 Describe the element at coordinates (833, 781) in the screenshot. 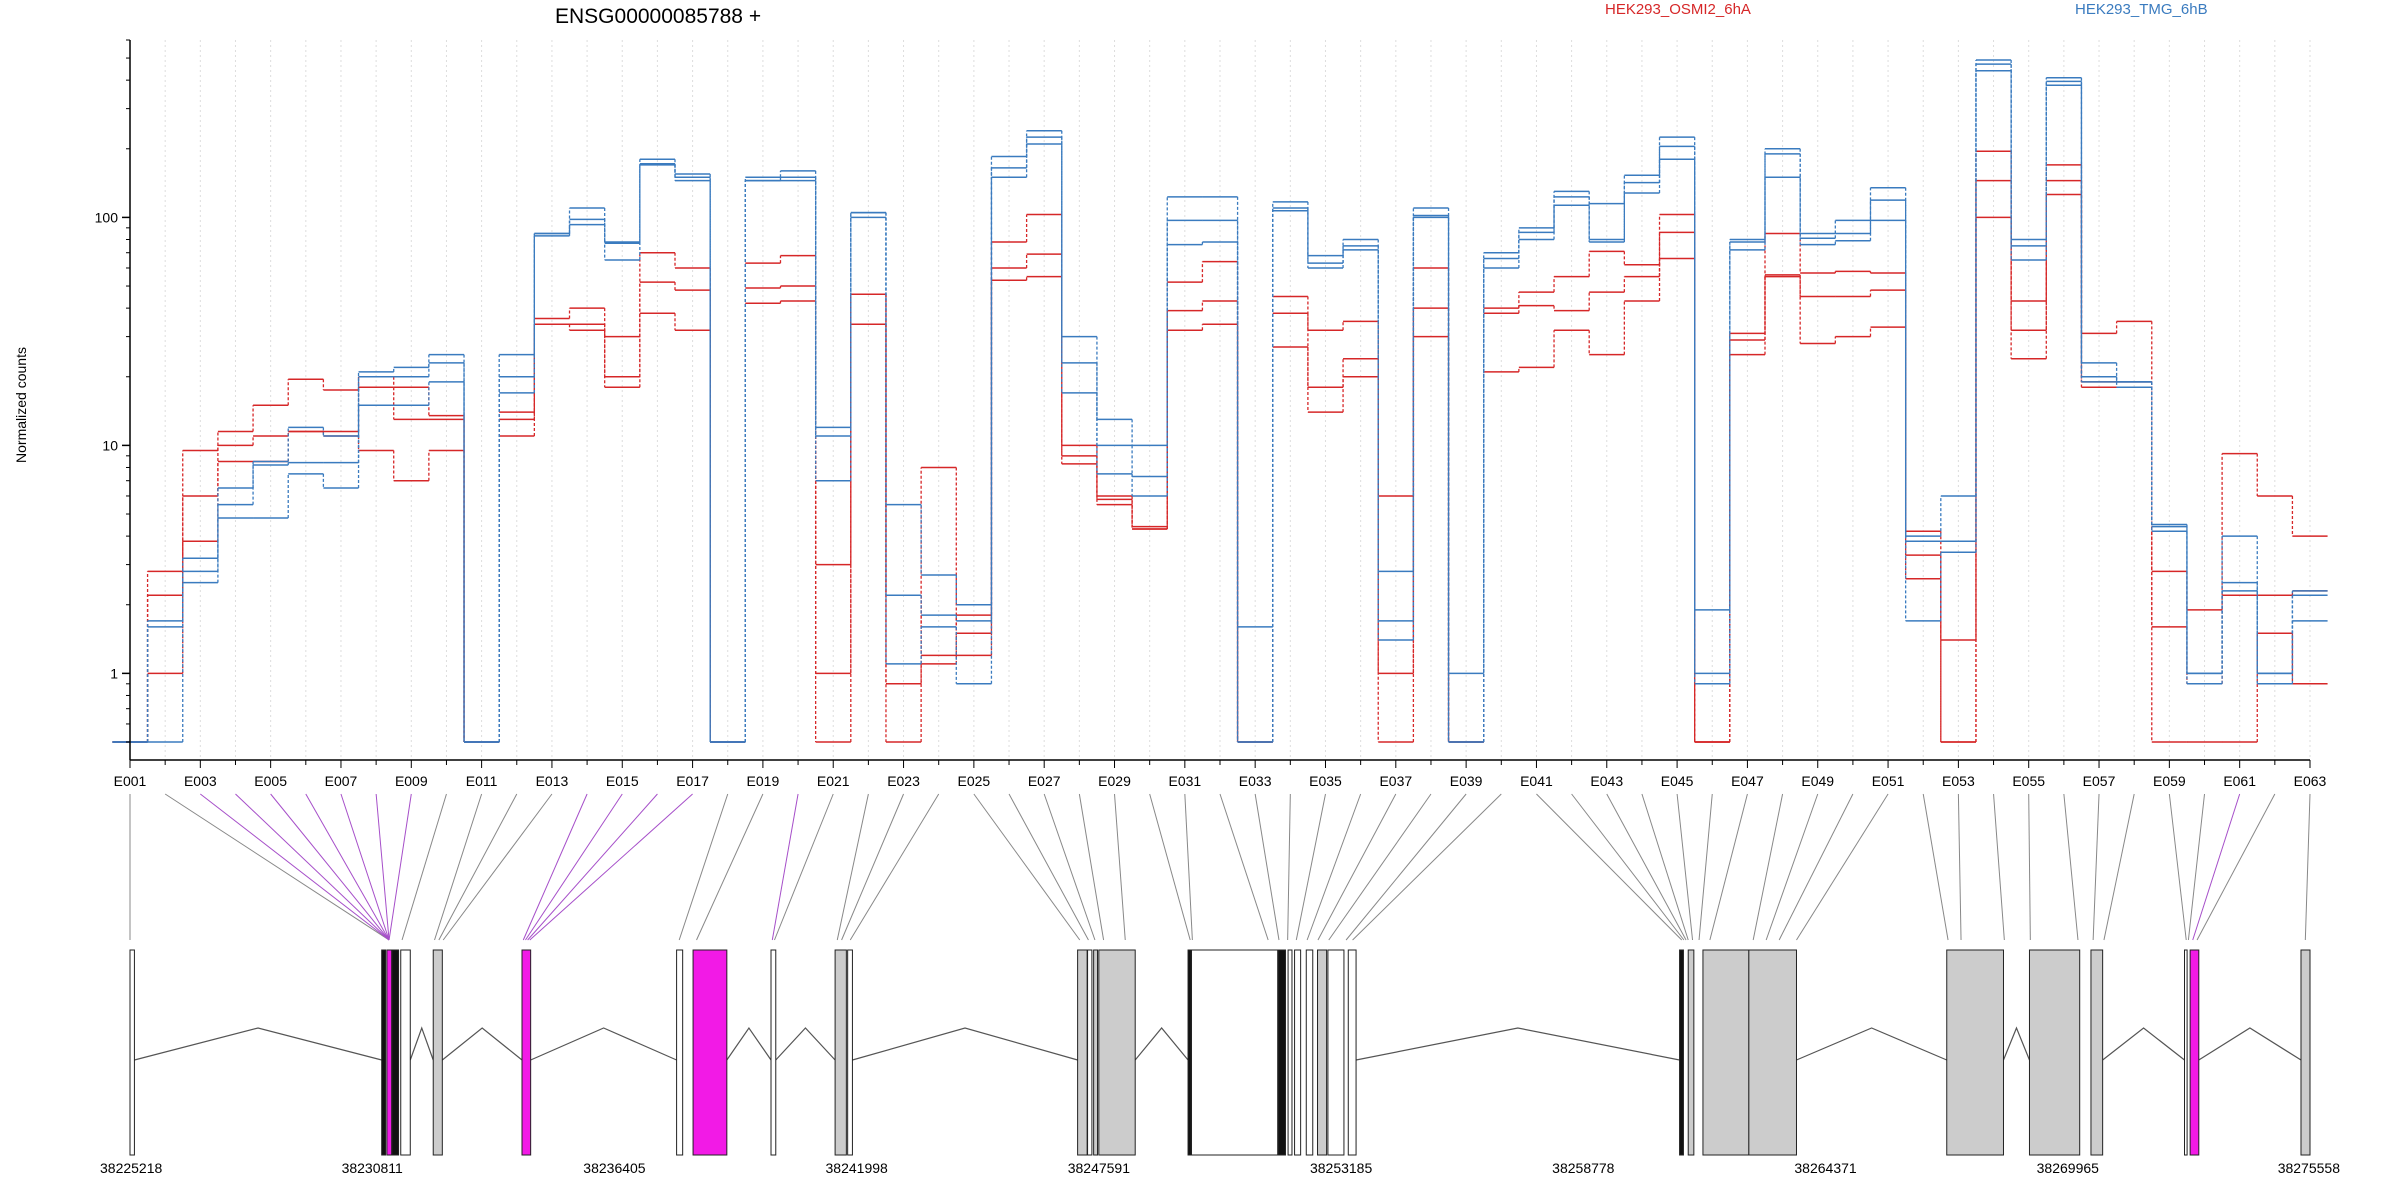

I see `x-tick-label: E021` at that location.